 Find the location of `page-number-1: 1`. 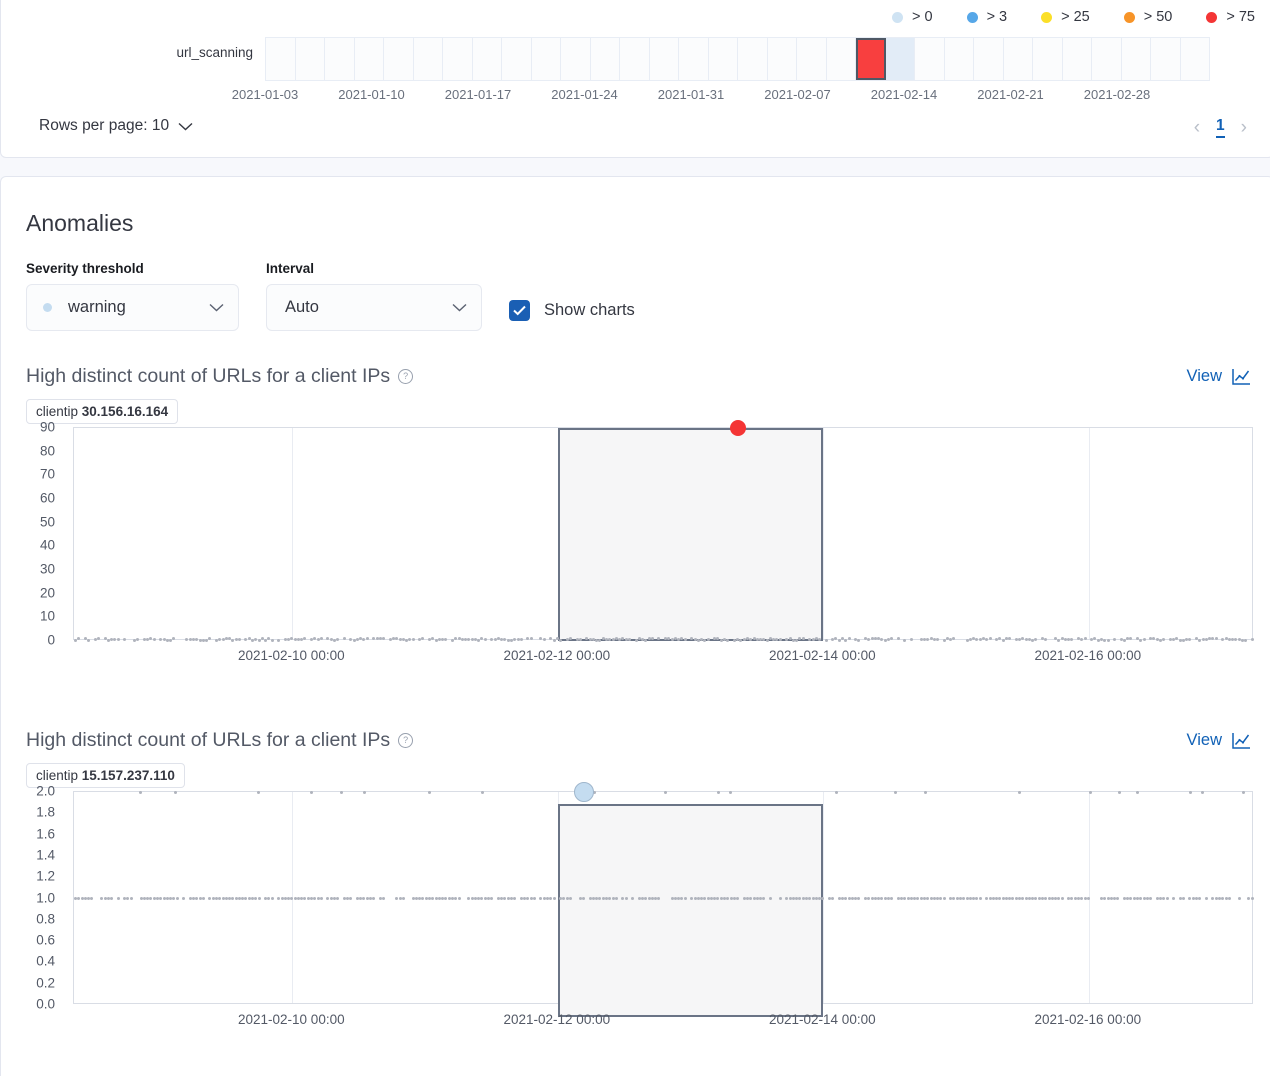

page-number-1: 1 is located at coordinates (1220, 127).